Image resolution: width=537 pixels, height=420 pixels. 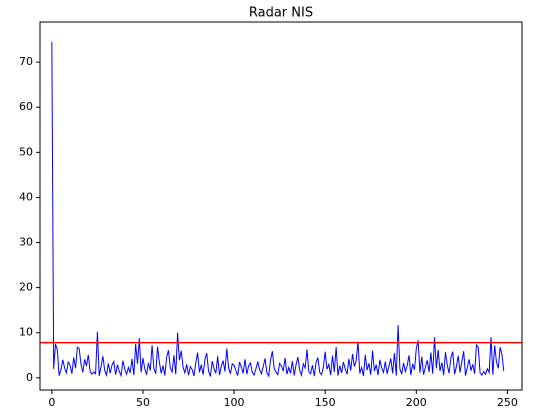 I want to click on x-tick-label: 0, so click(x=51, y=402).